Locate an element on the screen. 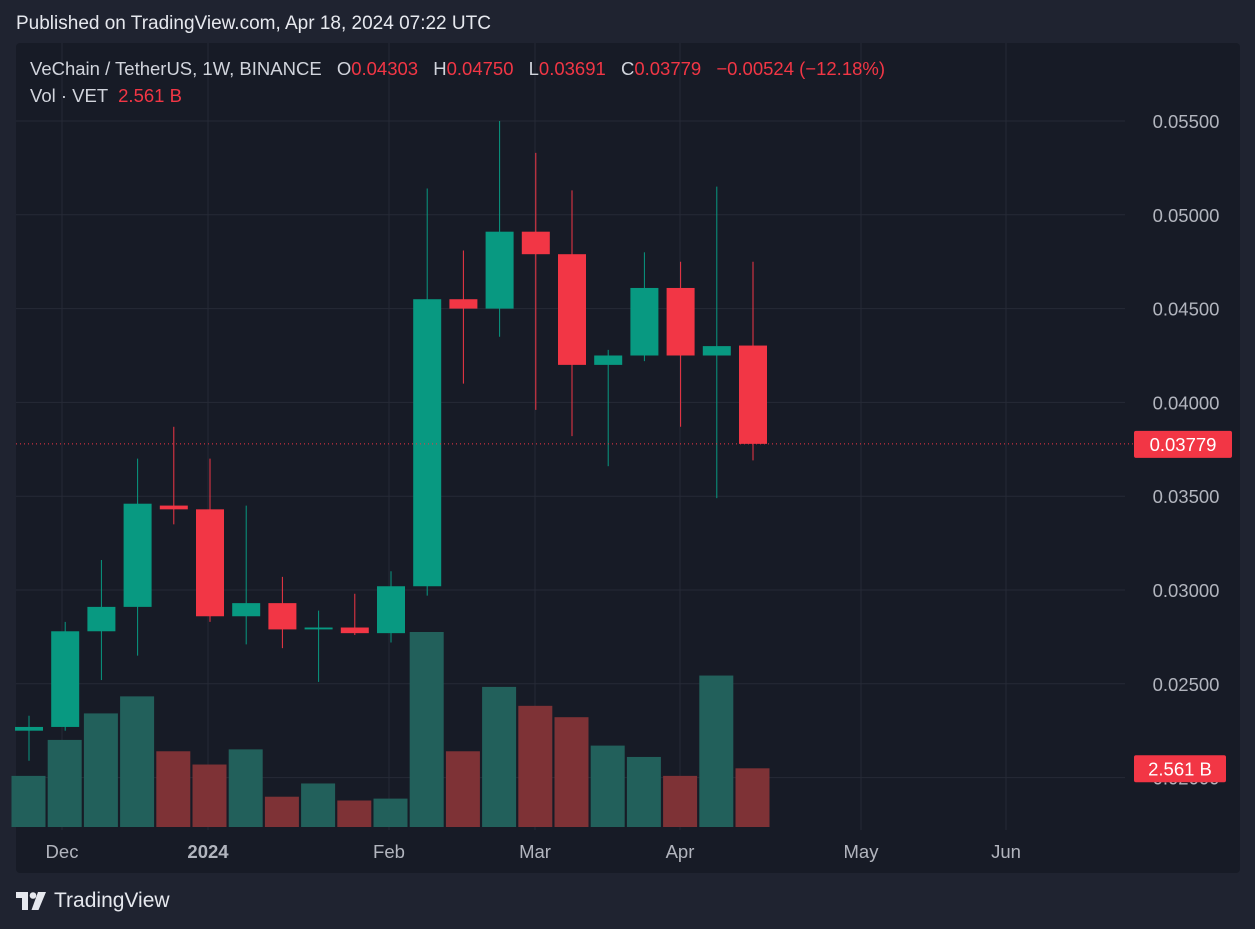 This screenshot has width=1255, height=929. y-tick-label: 0.02500 is located at coordinates (1186, 684).